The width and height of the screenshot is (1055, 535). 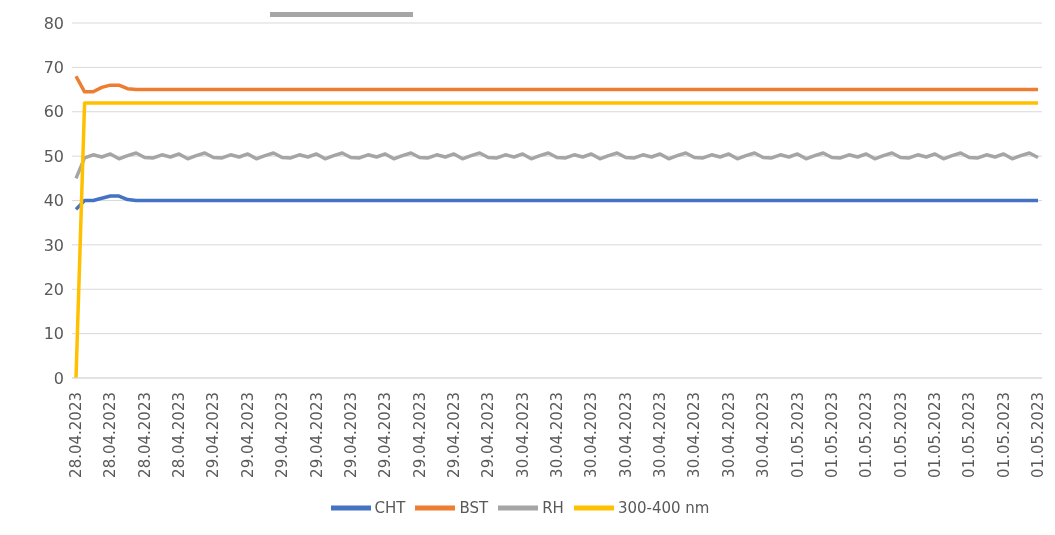 What do you see at coordinates (53, 245) in the screenshot?
I see `y-tick-label: 30` at bounding box center [53, 245].